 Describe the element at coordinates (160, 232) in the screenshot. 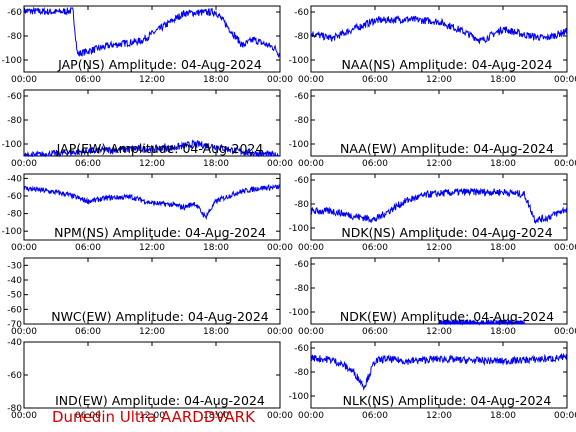

I see `panel-title: NPM(NS) Amplitude: 04-Aug-2024` at that location.